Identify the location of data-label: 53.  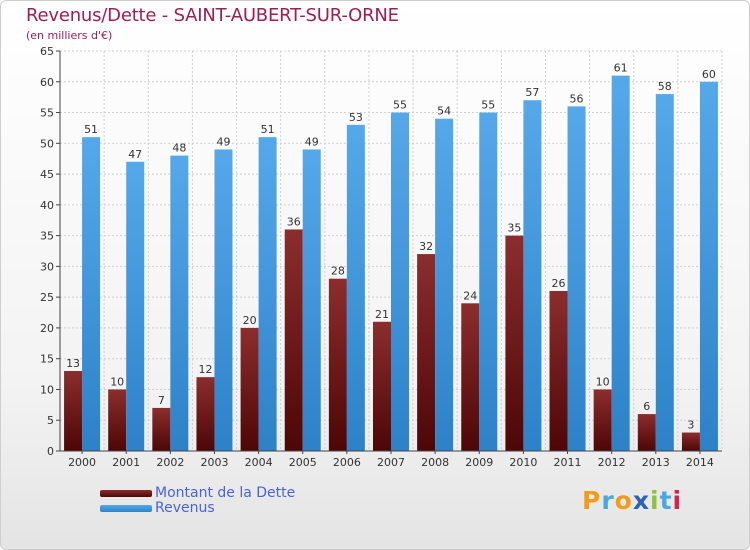
(356, 117).